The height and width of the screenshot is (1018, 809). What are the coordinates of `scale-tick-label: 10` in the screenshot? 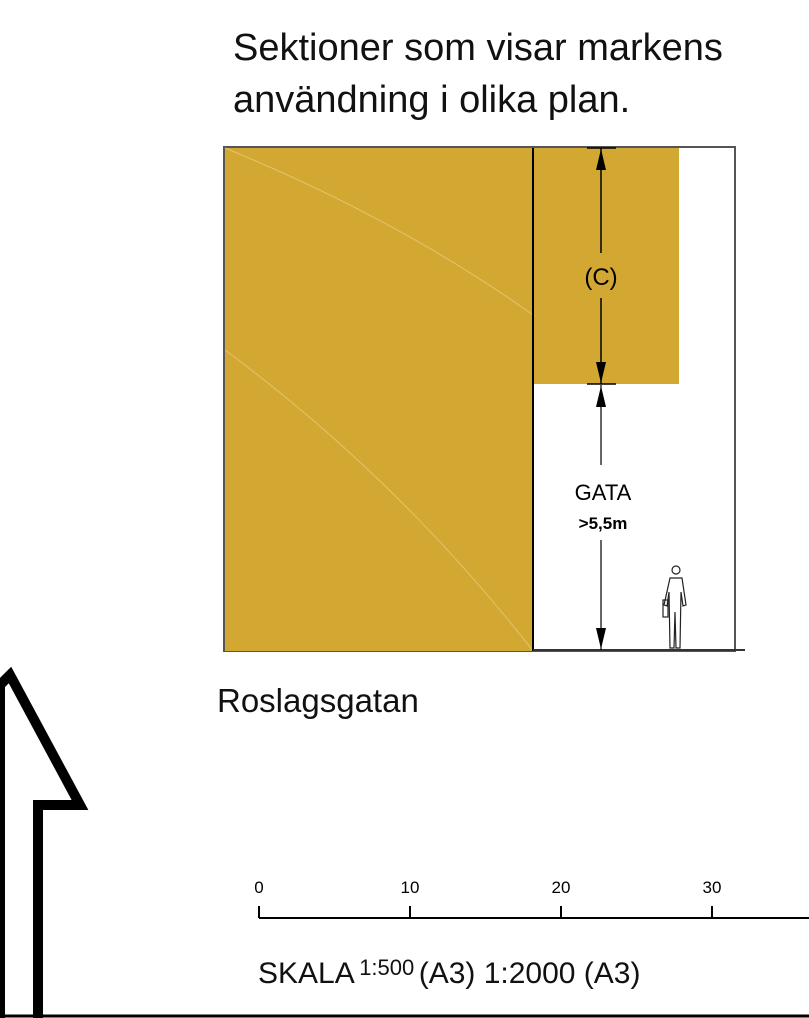 It's located at (410, 887).